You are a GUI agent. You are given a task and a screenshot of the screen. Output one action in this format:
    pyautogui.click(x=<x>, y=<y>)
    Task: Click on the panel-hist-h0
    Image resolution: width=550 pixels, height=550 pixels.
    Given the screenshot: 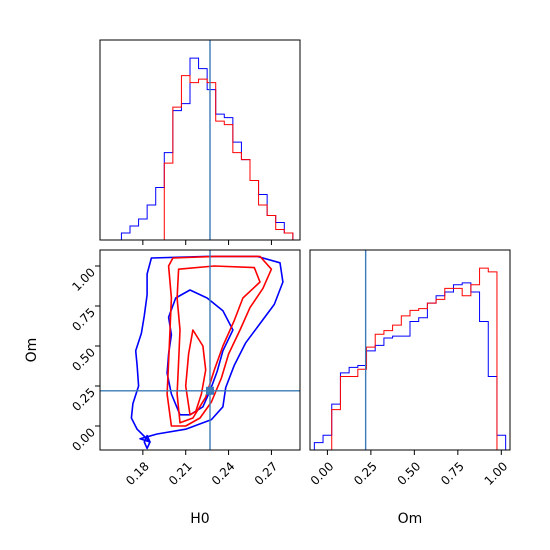 What is the action you would take?
    pyautogui.click(x=200, y=142)
    